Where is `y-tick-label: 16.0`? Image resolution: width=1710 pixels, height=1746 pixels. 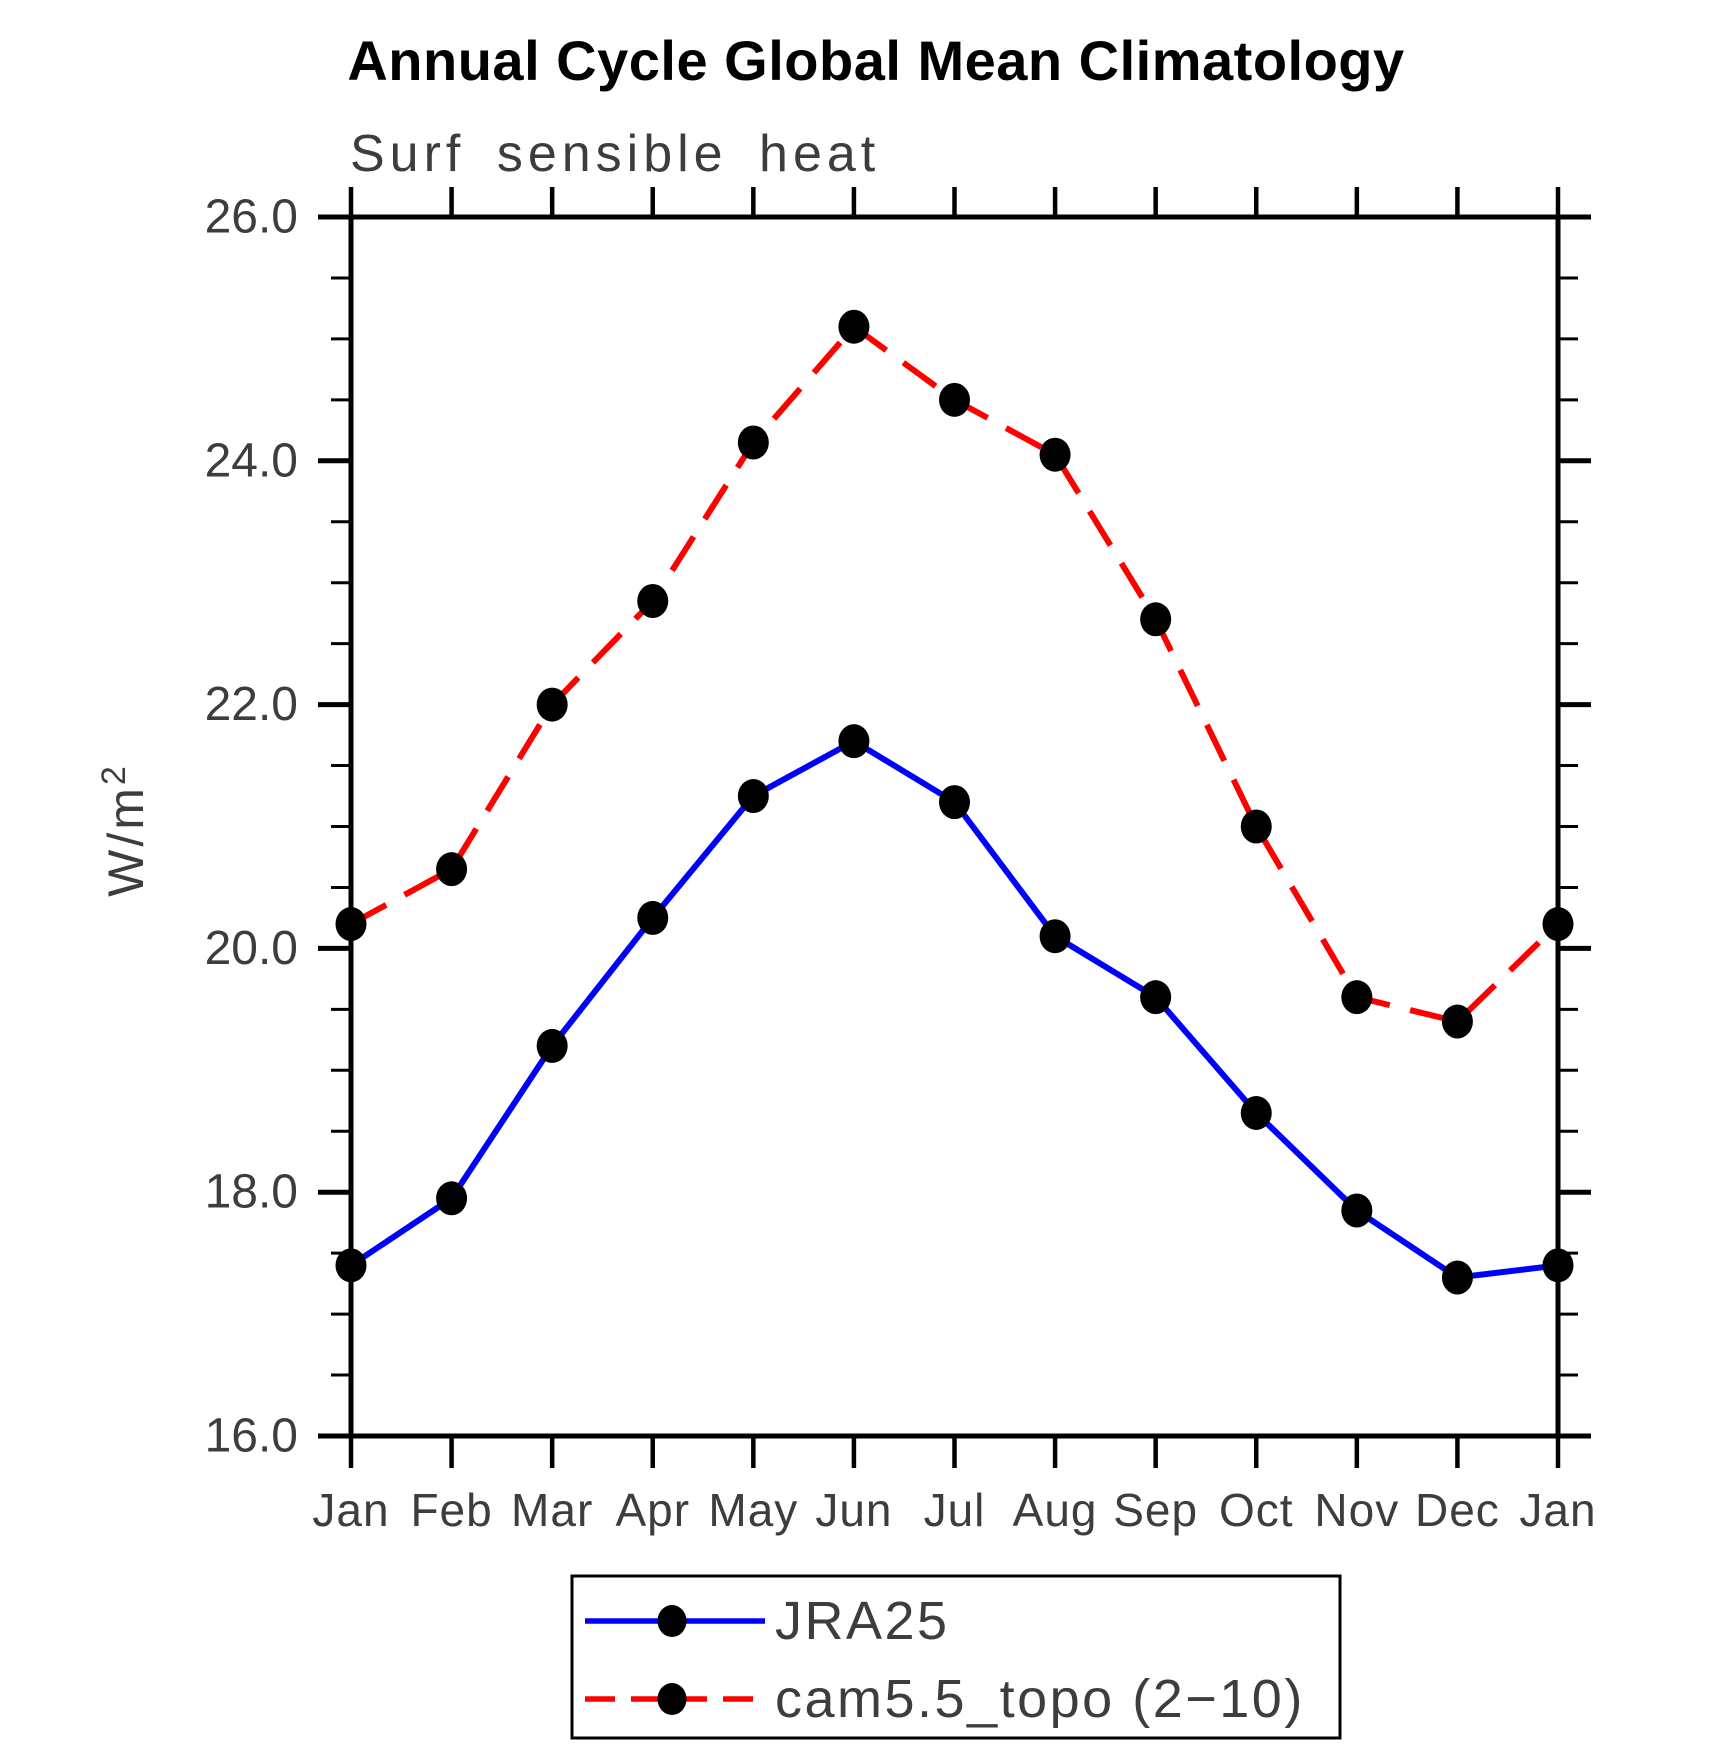
y-tick-label: 16.0 is located at coordinates (251, 1436).